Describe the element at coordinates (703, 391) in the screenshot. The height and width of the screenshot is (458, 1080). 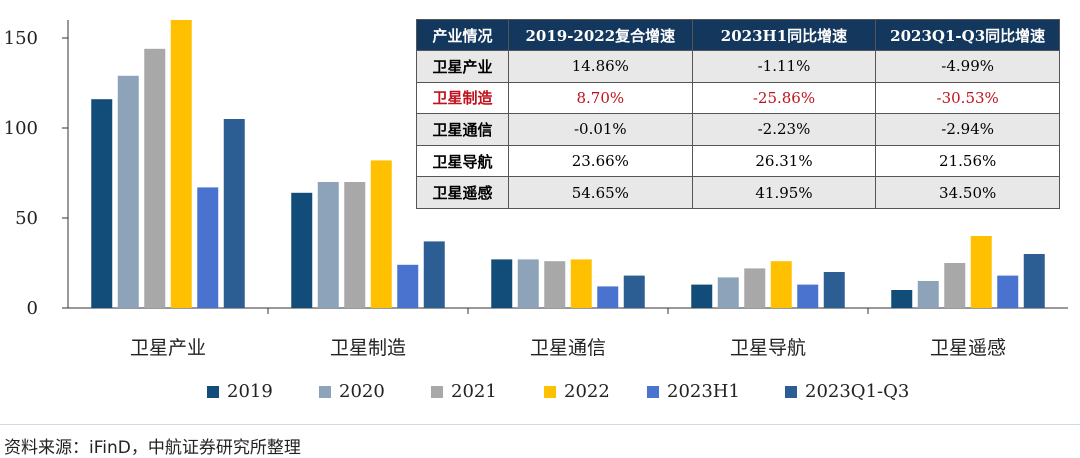
I see `legend-label: 2023H1` at that location.